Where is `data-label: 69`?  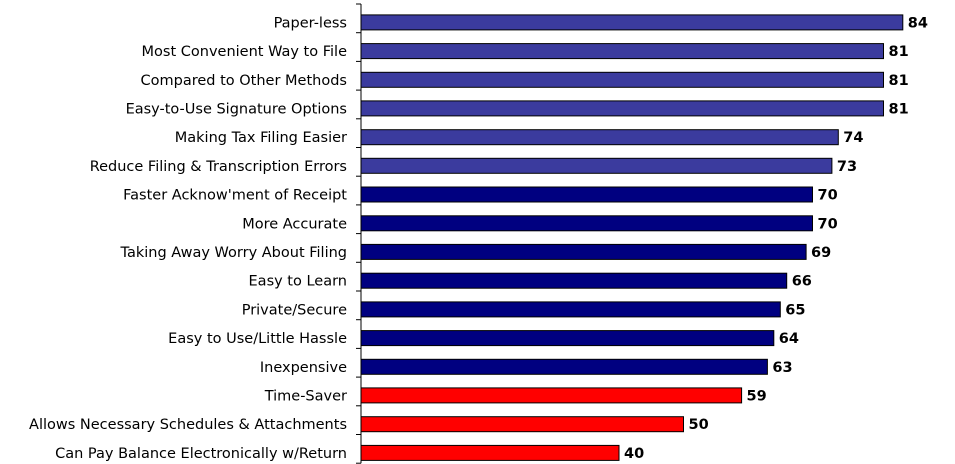 data-label: 69 is located at coordinates (821, 253).